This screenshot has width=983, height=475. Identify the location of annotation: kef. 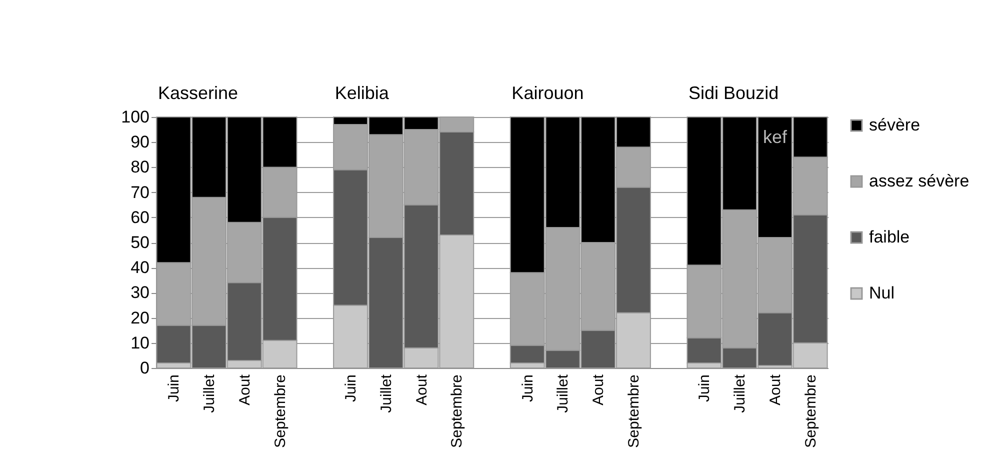
(775, 137).